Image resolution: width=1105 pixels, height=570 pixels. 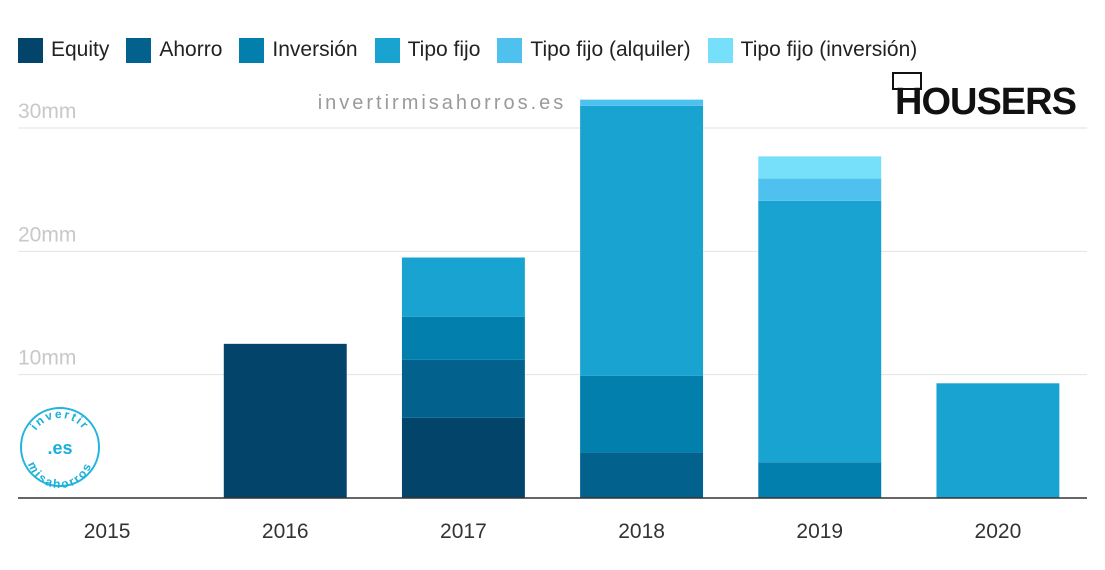 What do you see at coordinates (315, 49) in the screenshot?
I see `legend-label: Inversión` at bounding box center [315, 49].